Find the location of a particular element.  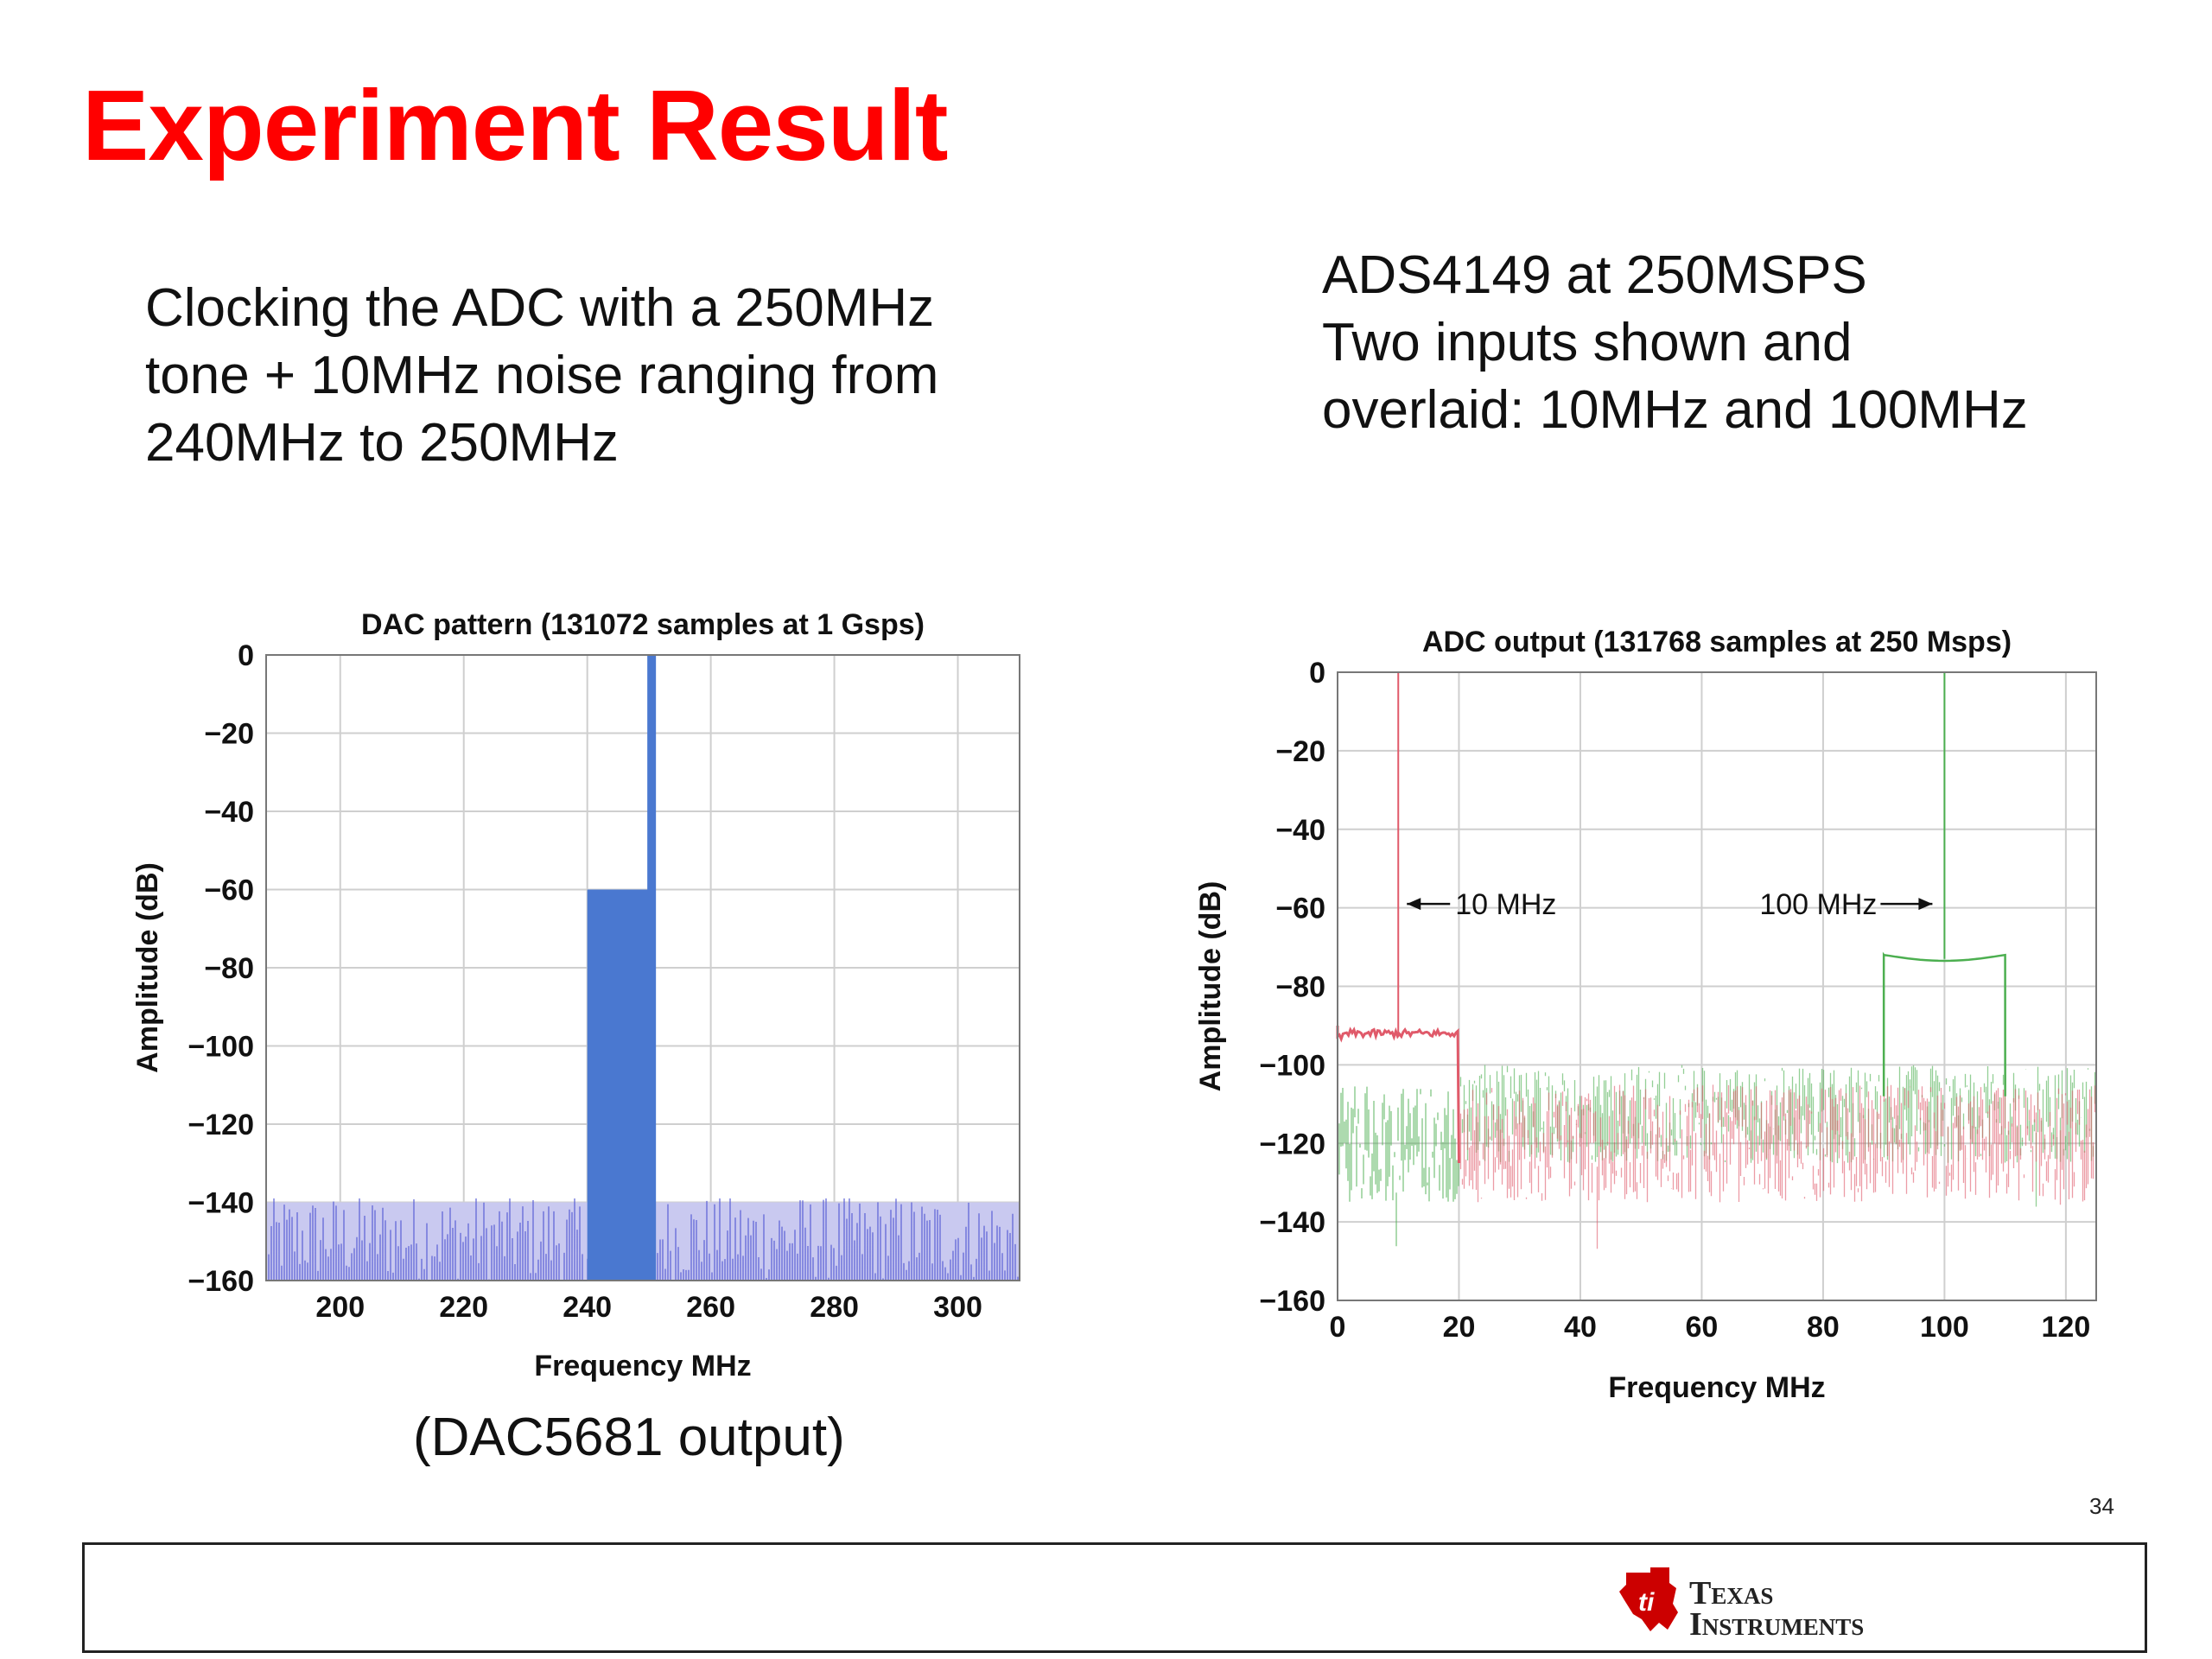

tone-250mhz-bar is located at coordinates (652, 968).